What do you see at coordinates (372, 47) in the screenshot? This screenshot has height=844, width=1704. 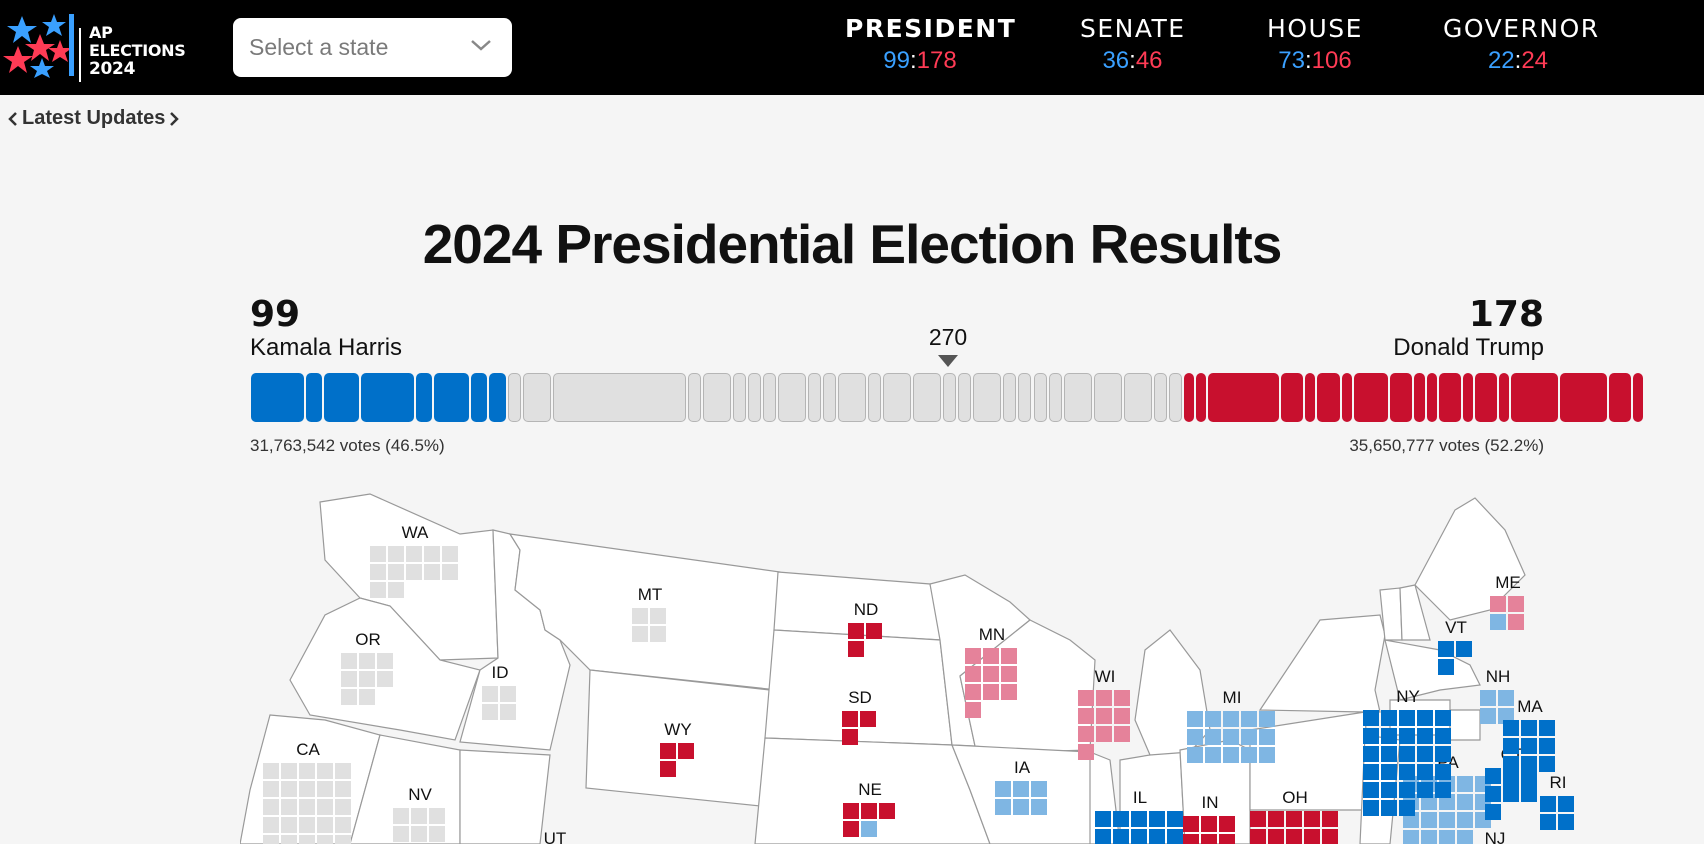 I see `state-select-dropdown: Select a state` at bounding box center [372, 47].